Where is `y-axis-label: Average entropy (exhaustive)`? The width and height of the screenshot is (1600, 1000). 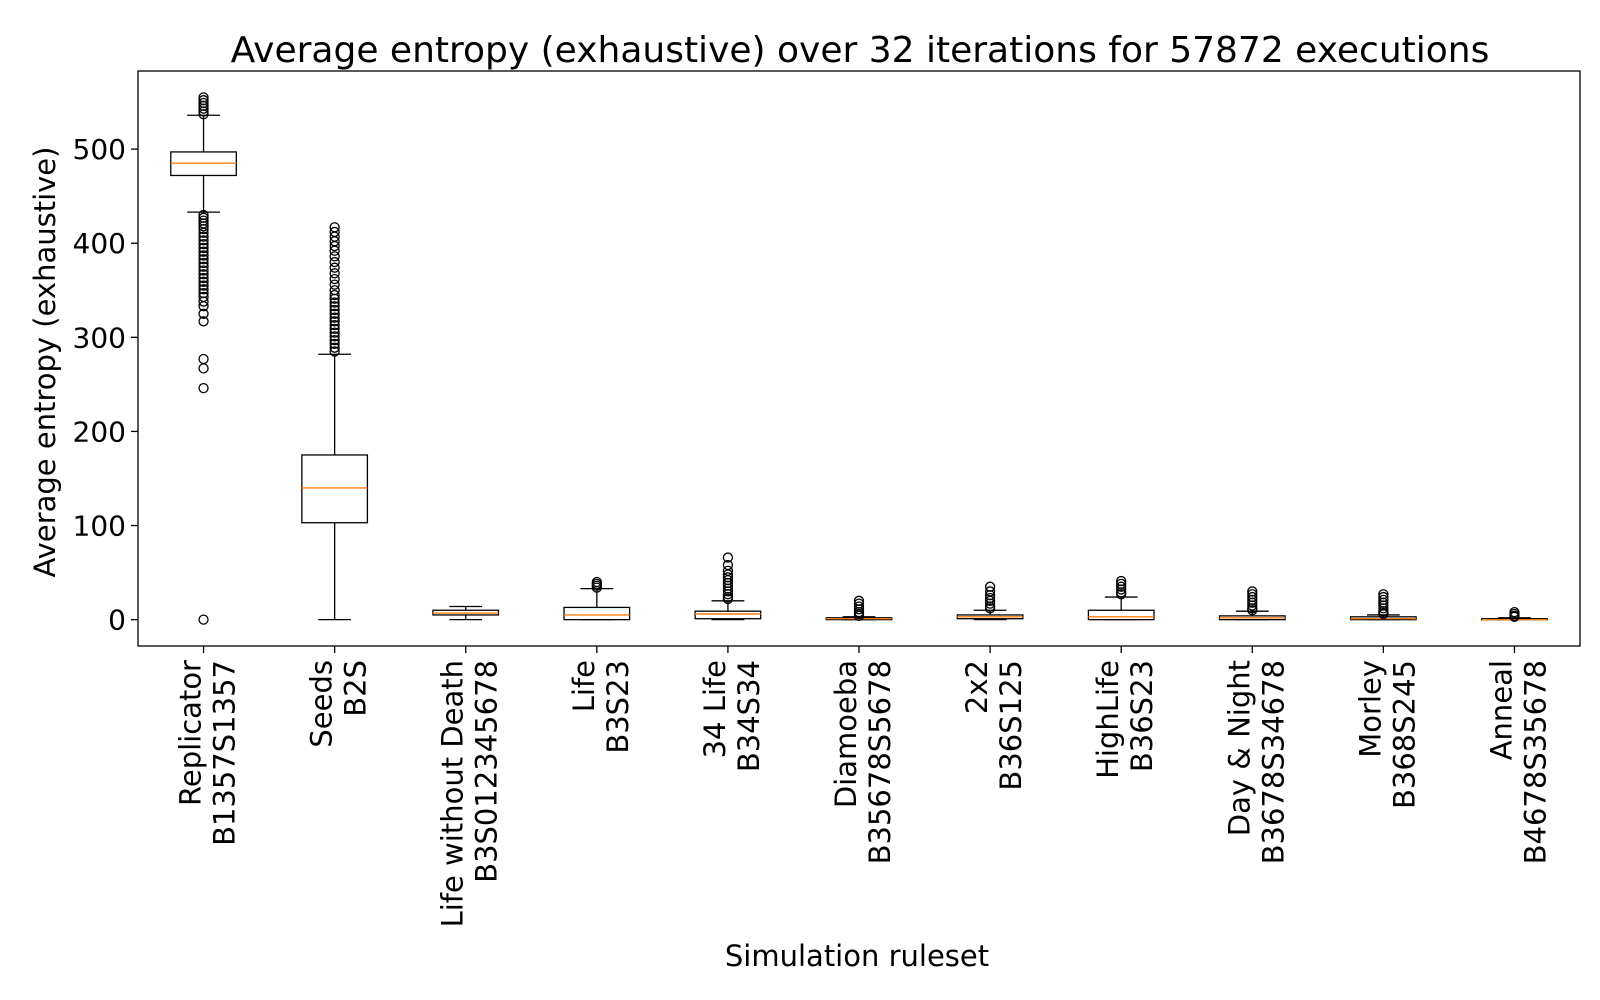 y-axis-label: Average entropy (exhaustive) is located at coordinates (45, 362).